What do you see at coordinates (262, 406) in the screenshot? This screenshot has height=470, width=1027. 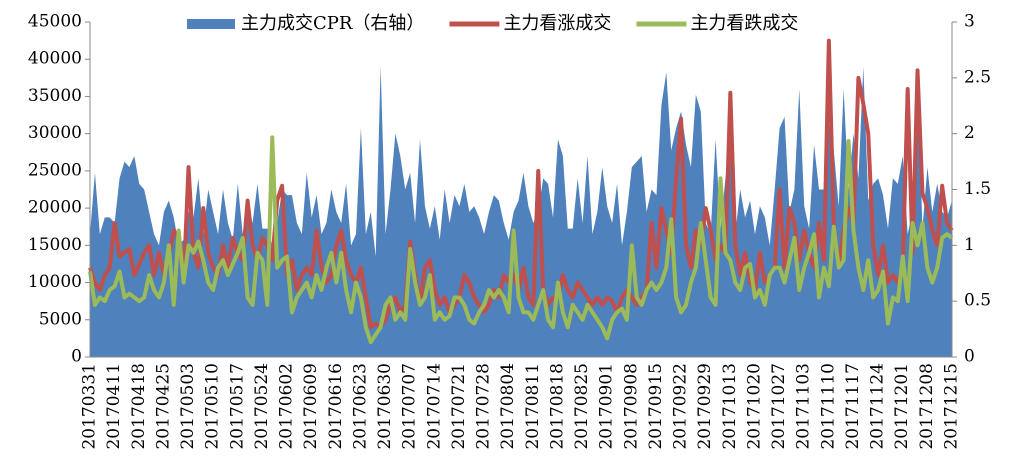 I see `x-tick-label: 20170524` at bounding box center [262, 406].